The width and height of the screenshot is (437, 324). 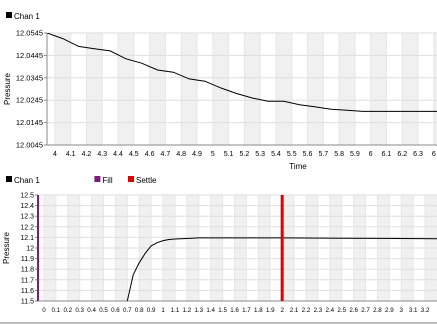 I want to click on x-tick-label: 4.8, so click(x=181, y=154).